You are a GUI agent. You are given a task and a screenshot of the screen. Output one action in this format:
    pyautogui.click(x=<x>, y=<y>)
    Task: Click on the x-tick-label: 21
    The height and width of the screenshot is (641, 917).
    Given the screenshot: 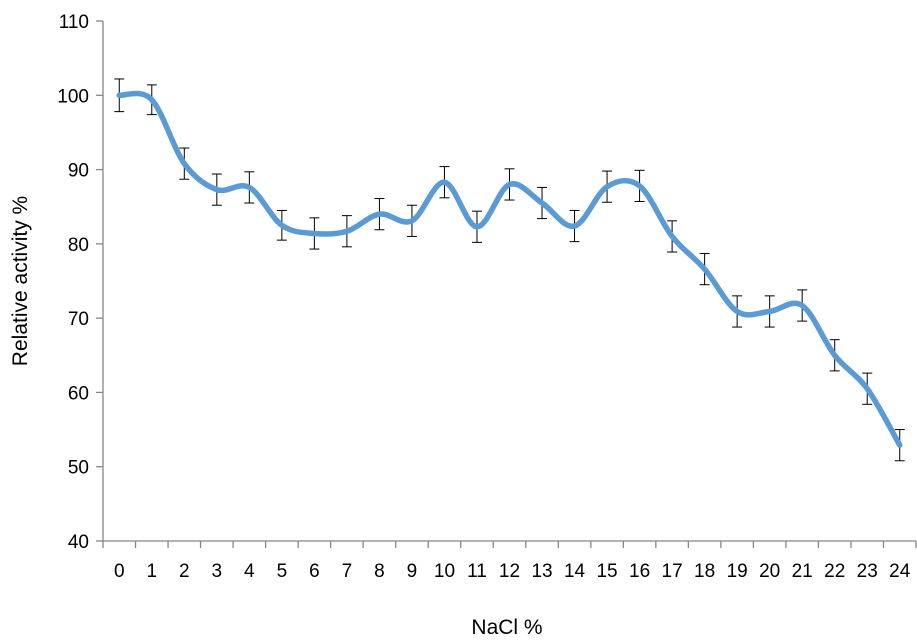 What is the action you would take?
    pyautogui.click(x=802, y=571)
    